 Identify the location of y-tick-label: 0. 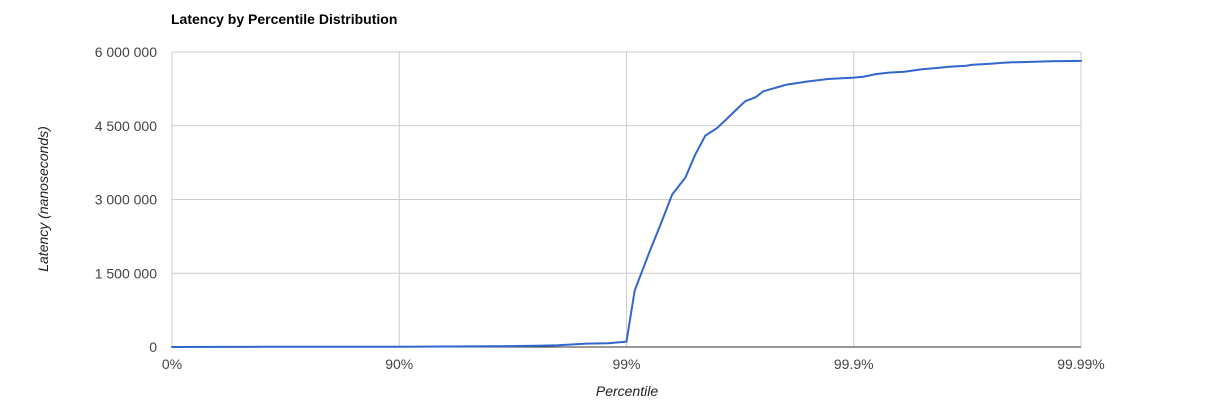
(153, 347).